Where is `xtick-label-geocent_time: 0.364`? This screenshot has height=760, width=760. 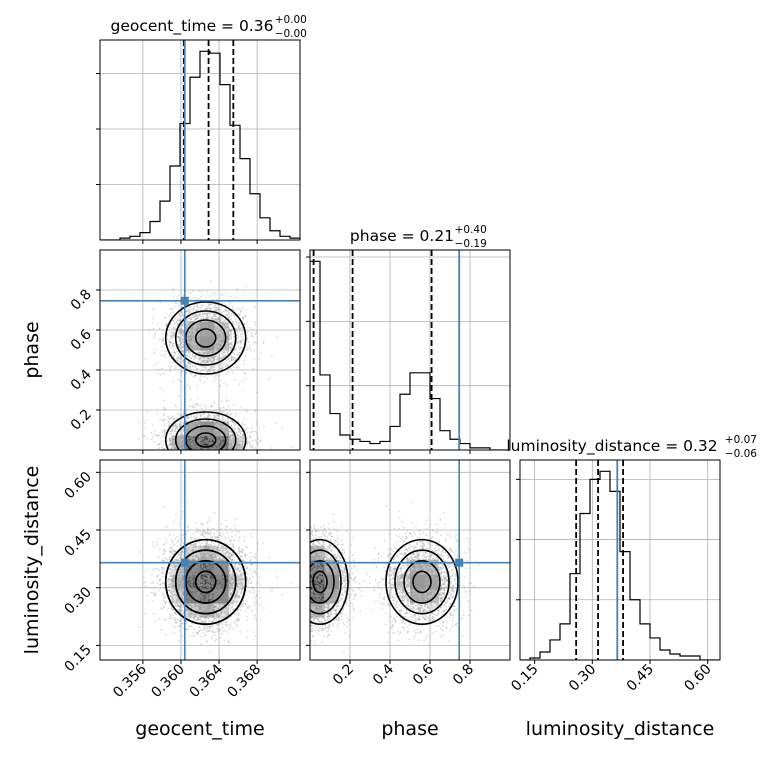 xtick-label-geocent_time: 0.364 is located at coordinates (206, 681).